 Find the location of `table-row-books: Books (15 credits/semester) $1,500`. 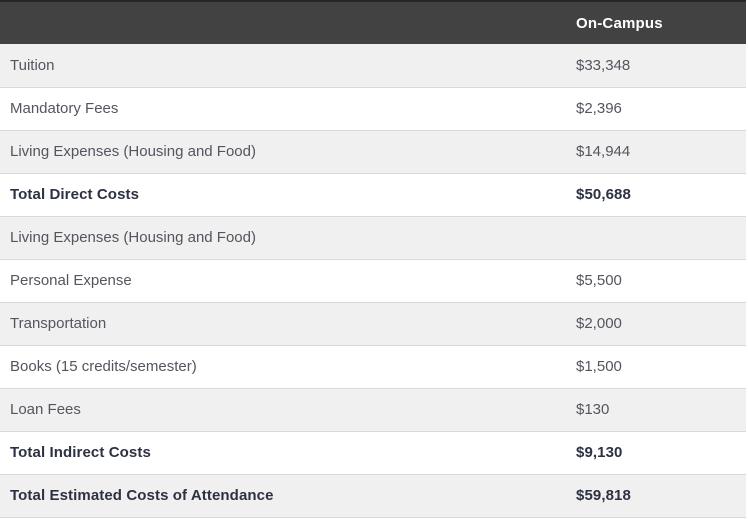

table-row-books: Books (15 credits/semester) $1,500 is located at coordinates (373, 367).